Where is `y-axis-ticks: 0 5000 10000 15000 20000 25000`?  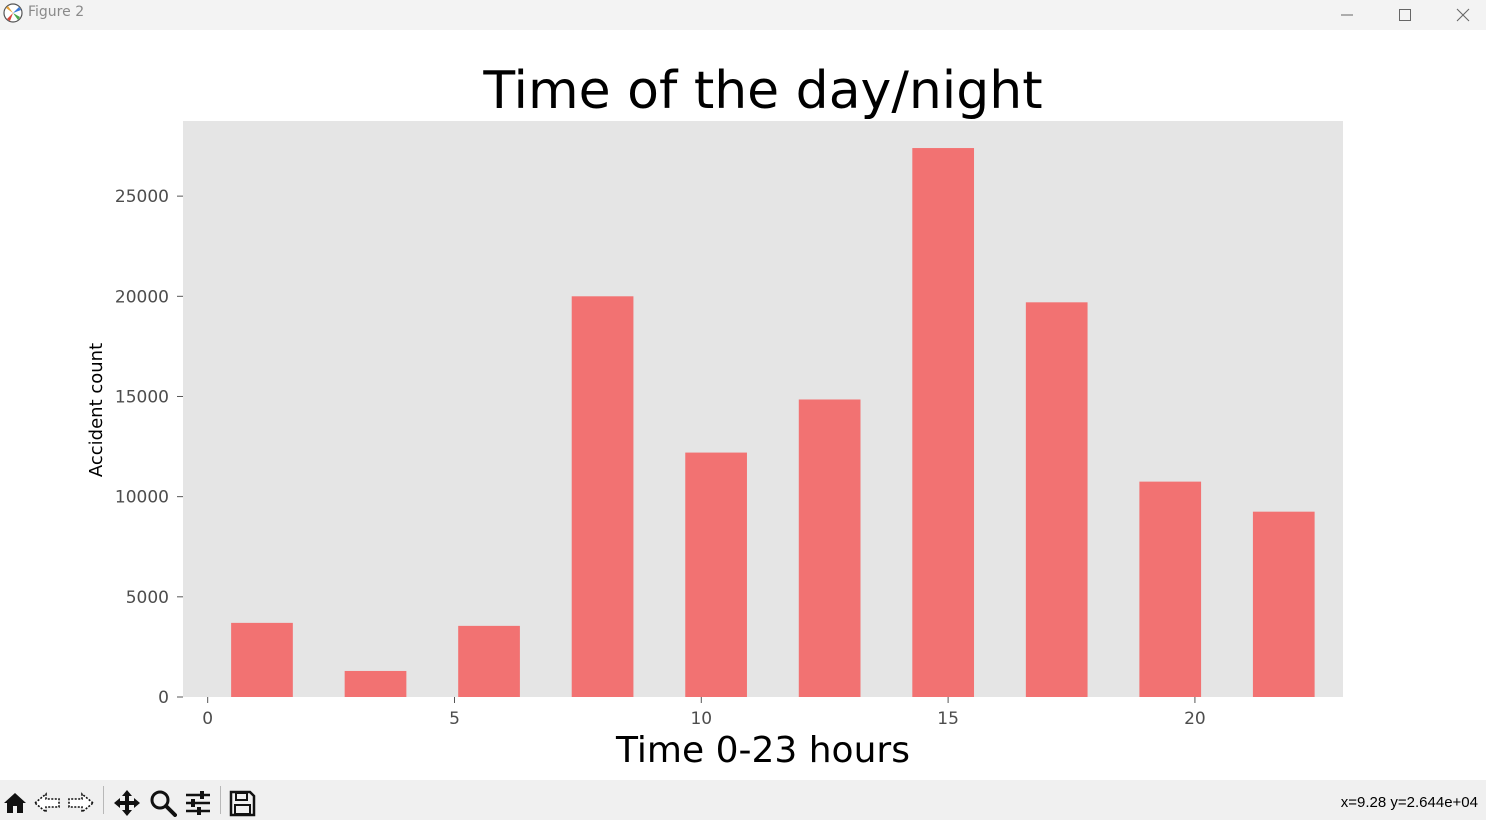
y-axis-ticks: 0 5000 10000 15000 20000 25000 is located at coordinates (149, 447).